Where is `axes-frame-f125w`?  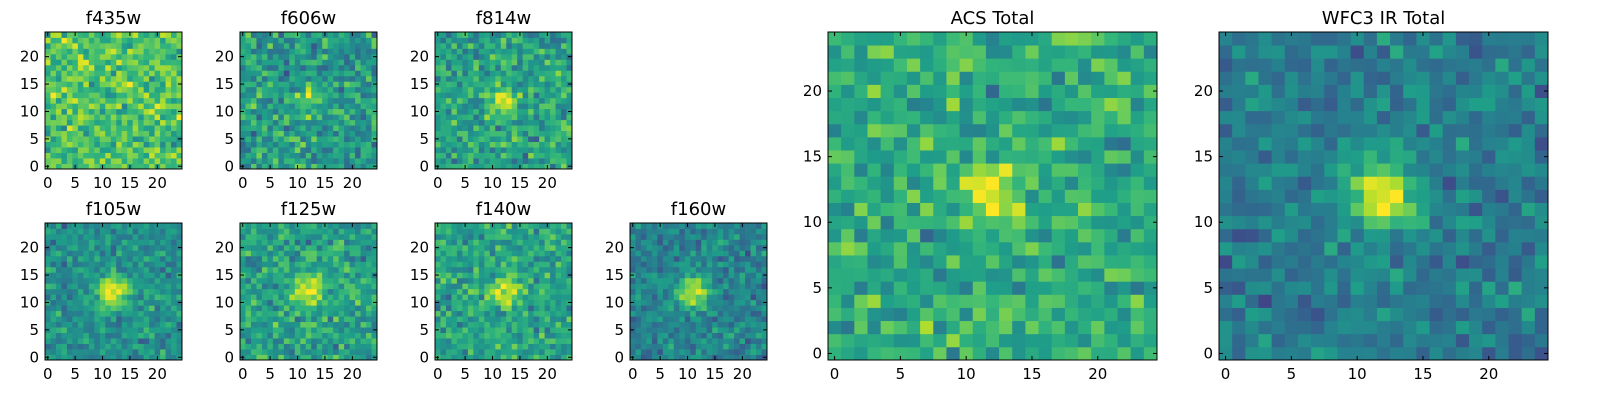 axes-frame-f125w is located at coordinates (308, 291).